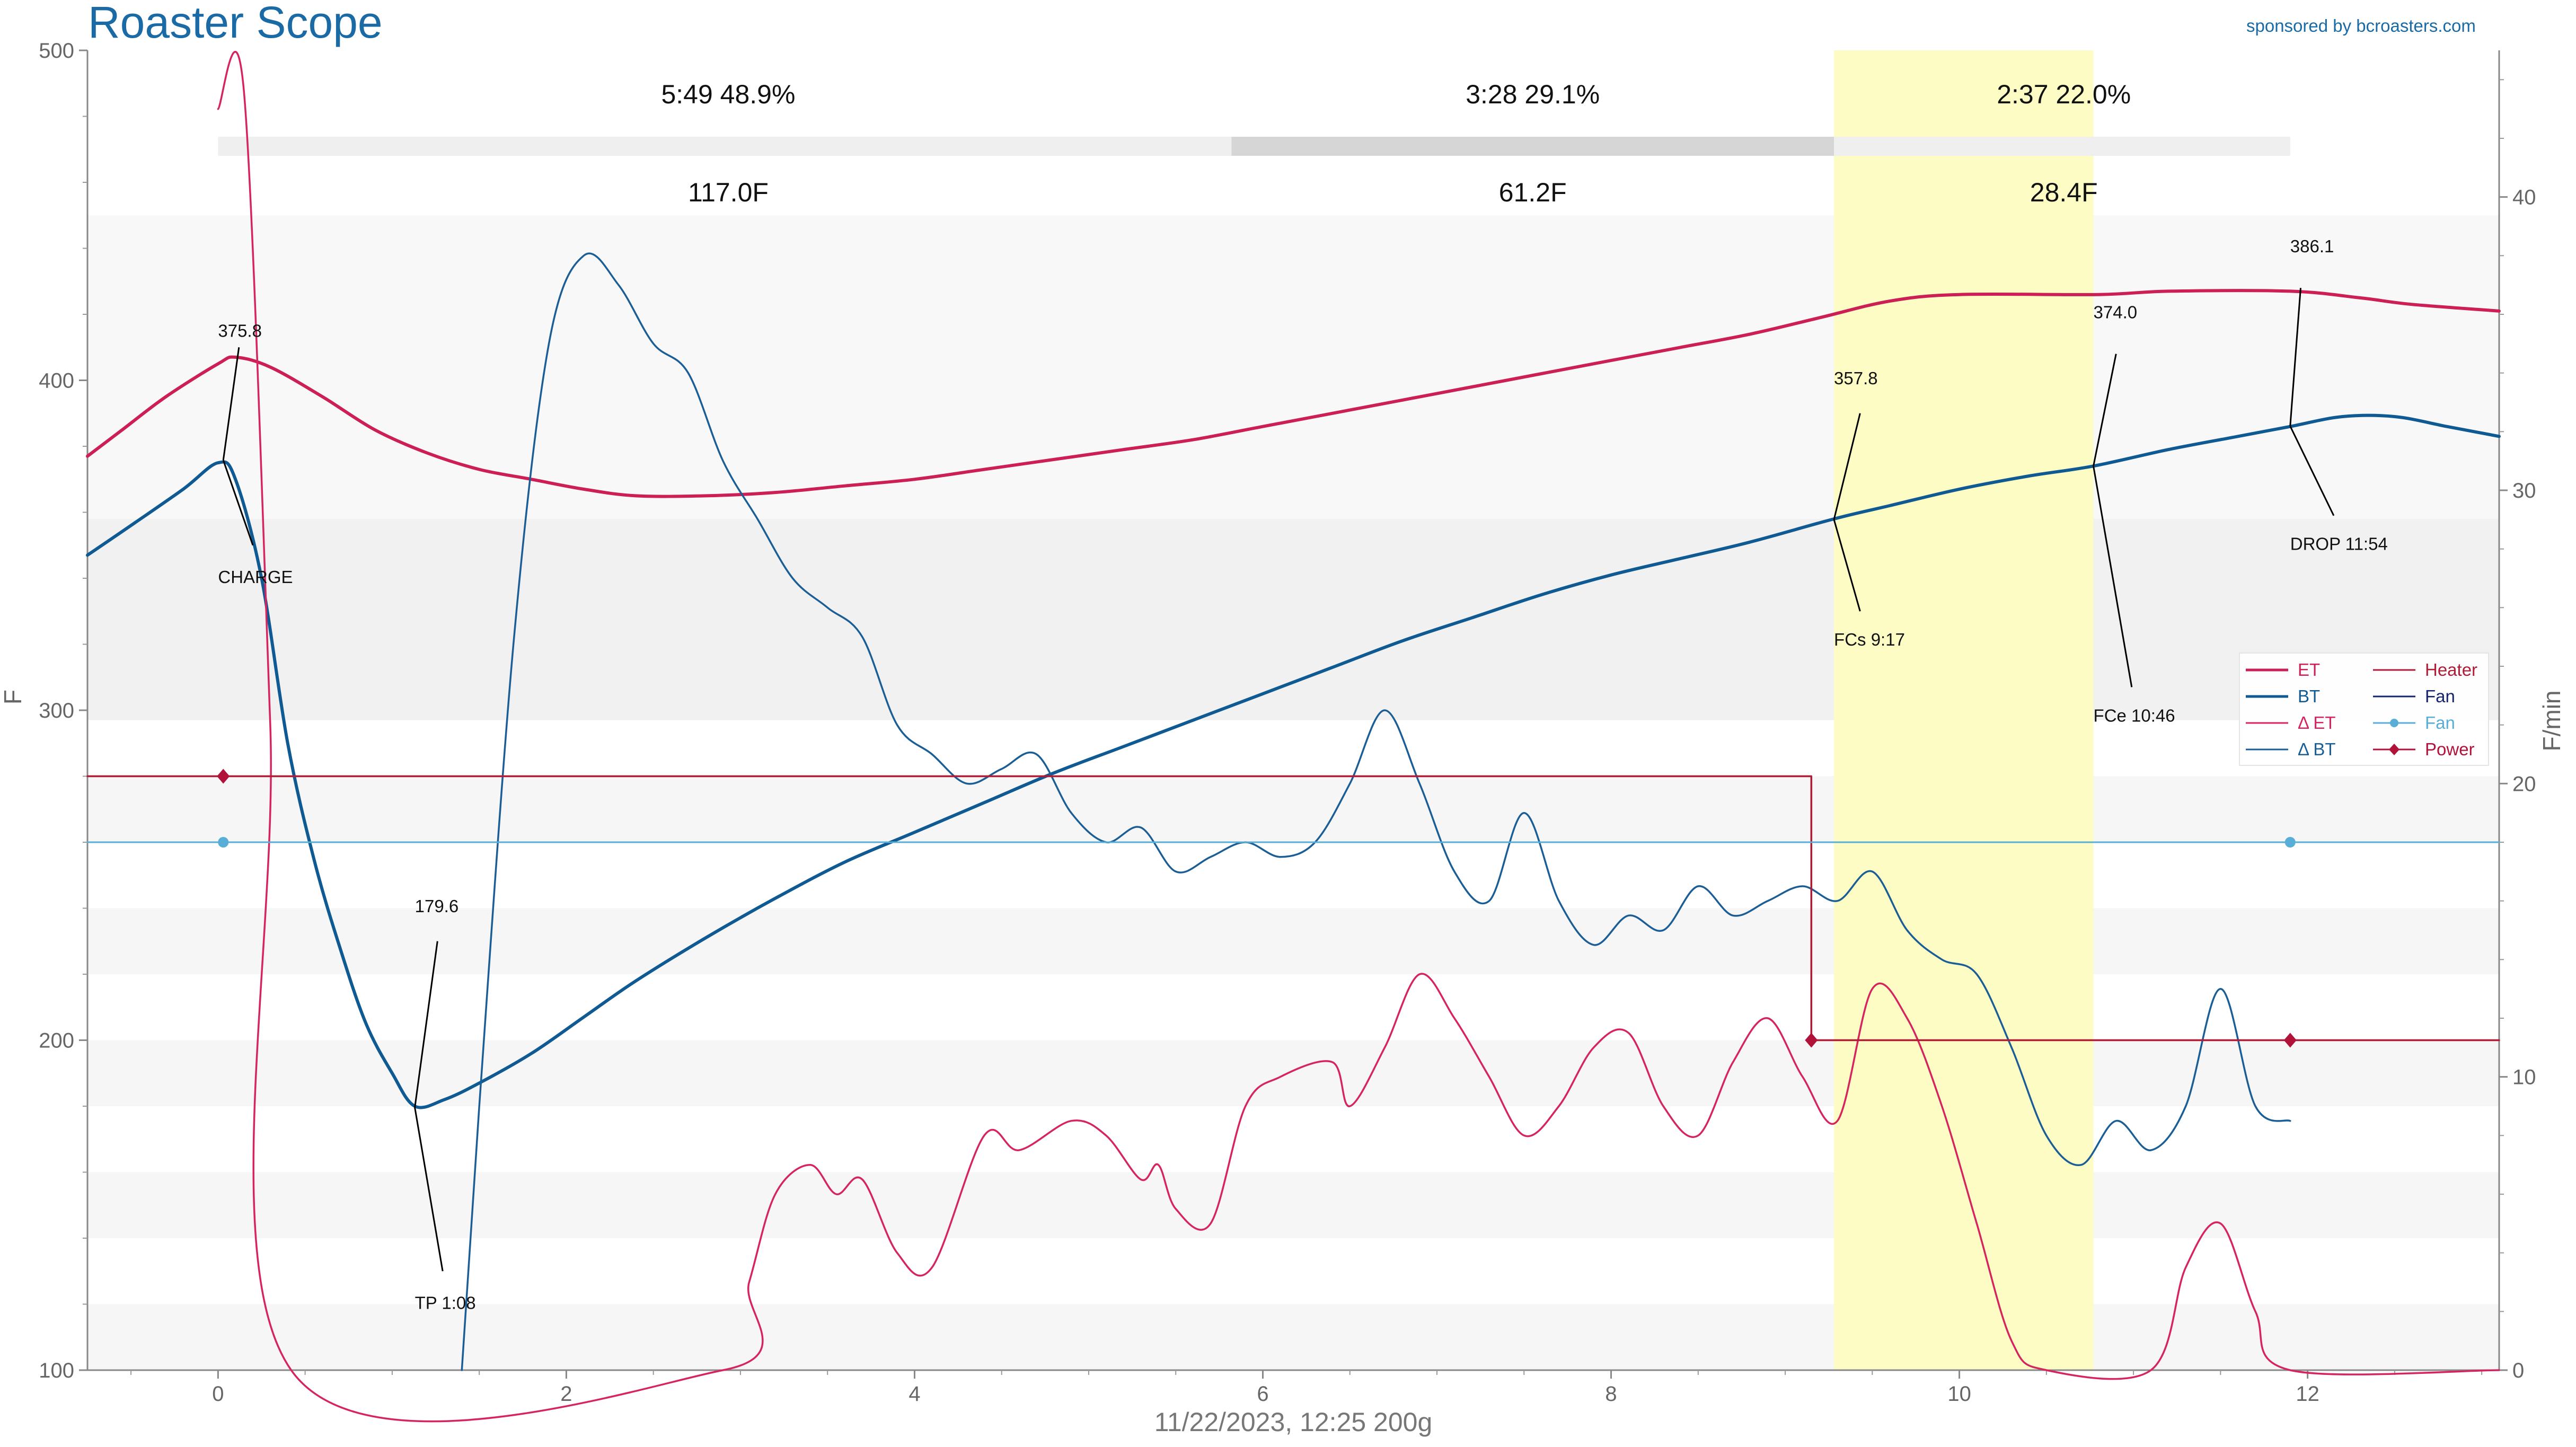  Describe the element at coordinates (2317, 749) in the screenshot. I see `legend-label: Δ BT` at that location.